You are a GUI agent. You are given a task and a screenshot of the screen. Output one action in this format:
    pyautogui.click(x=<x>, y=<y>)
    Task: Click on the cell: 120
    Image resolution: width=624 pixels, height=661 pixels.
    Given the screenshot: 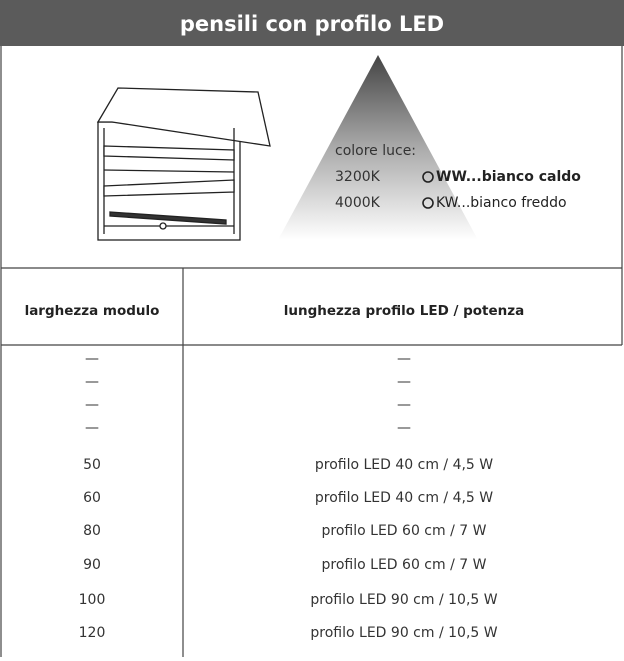 What is the action you would take?
    pyautogui.click(x=92, y=633)
    